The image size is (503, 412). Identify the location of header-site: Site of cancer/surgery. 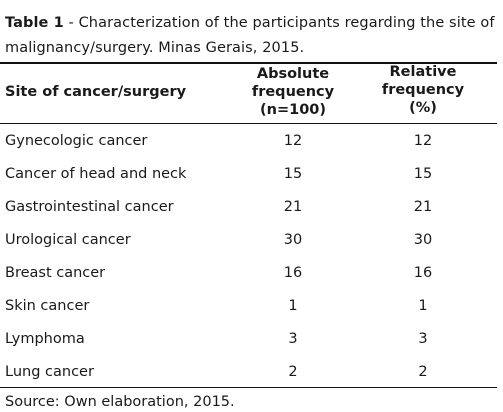
(96, 92).